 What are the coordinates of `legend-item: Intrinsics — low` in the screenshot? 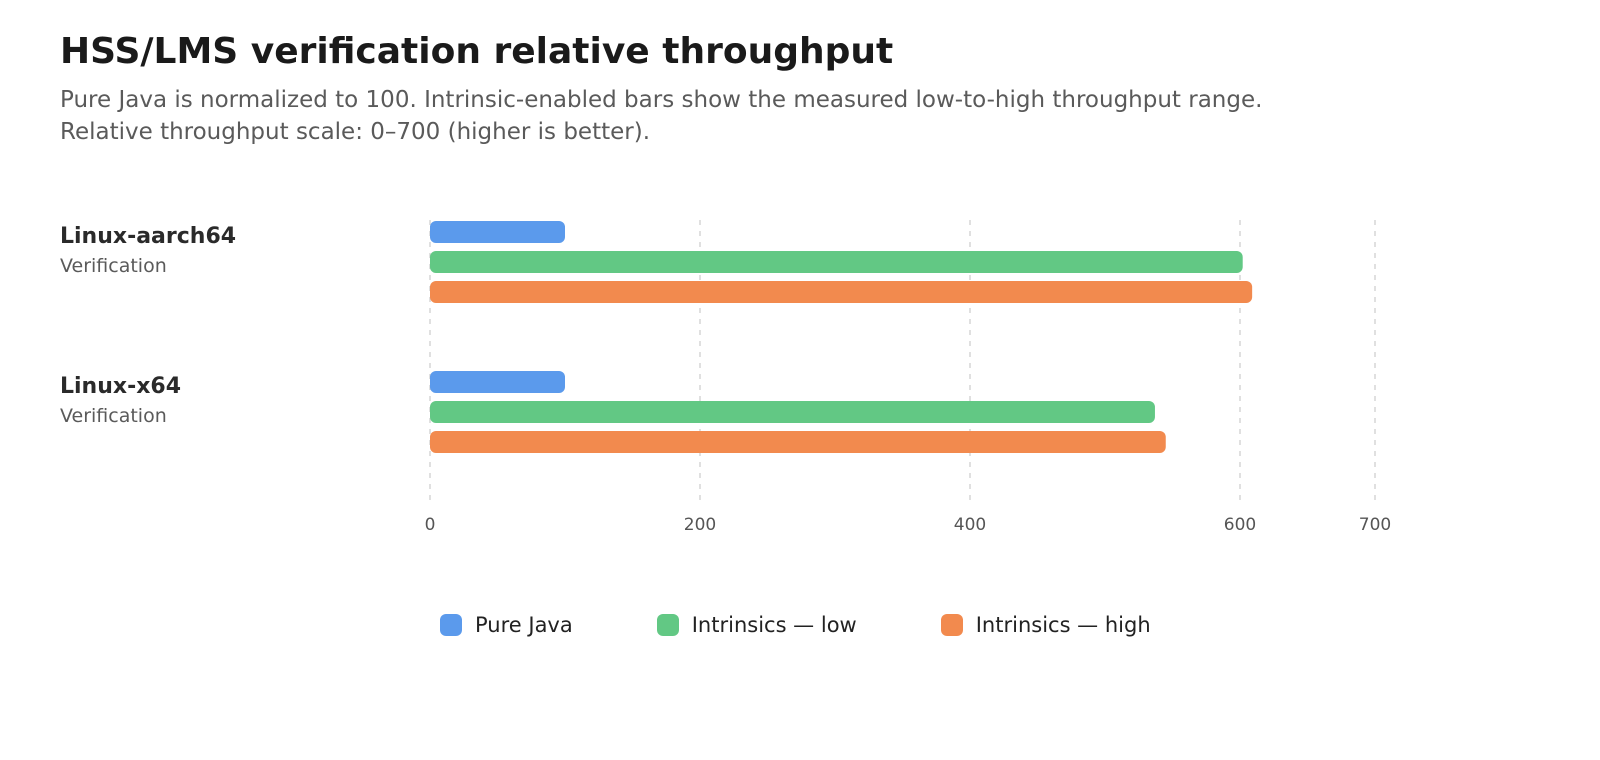 It's located at (756, 625).